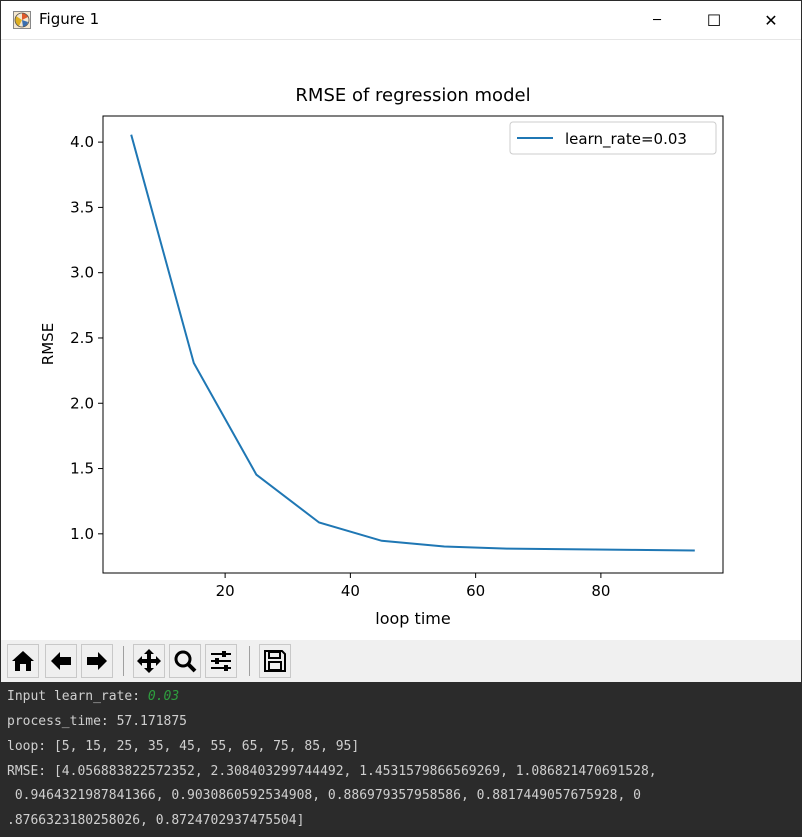 This screenshot has height=837, width=802. I want to click on console-line-input: Input learn_rate: 0.03, so click(93, 696).